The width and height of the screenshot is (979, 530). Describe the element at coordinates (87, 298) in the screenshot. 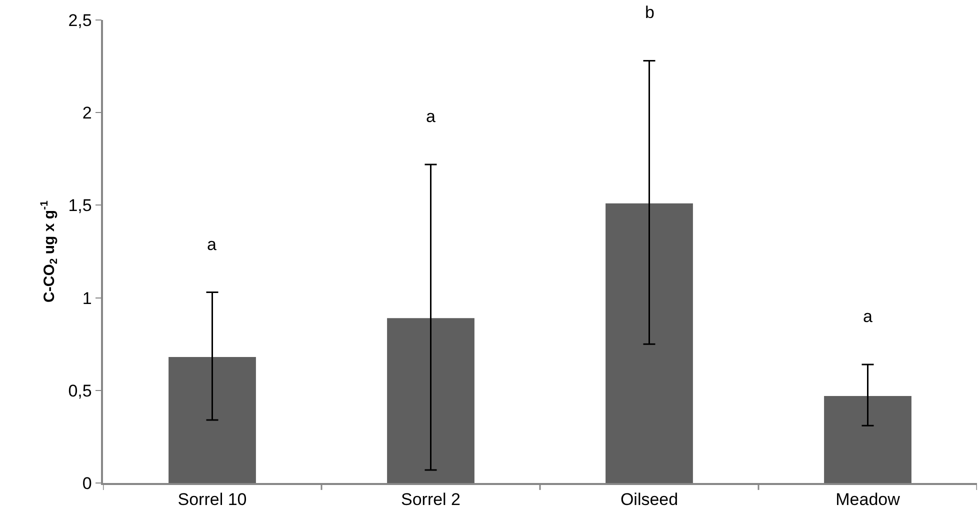

I see `y-tick-label: 1` at that location.